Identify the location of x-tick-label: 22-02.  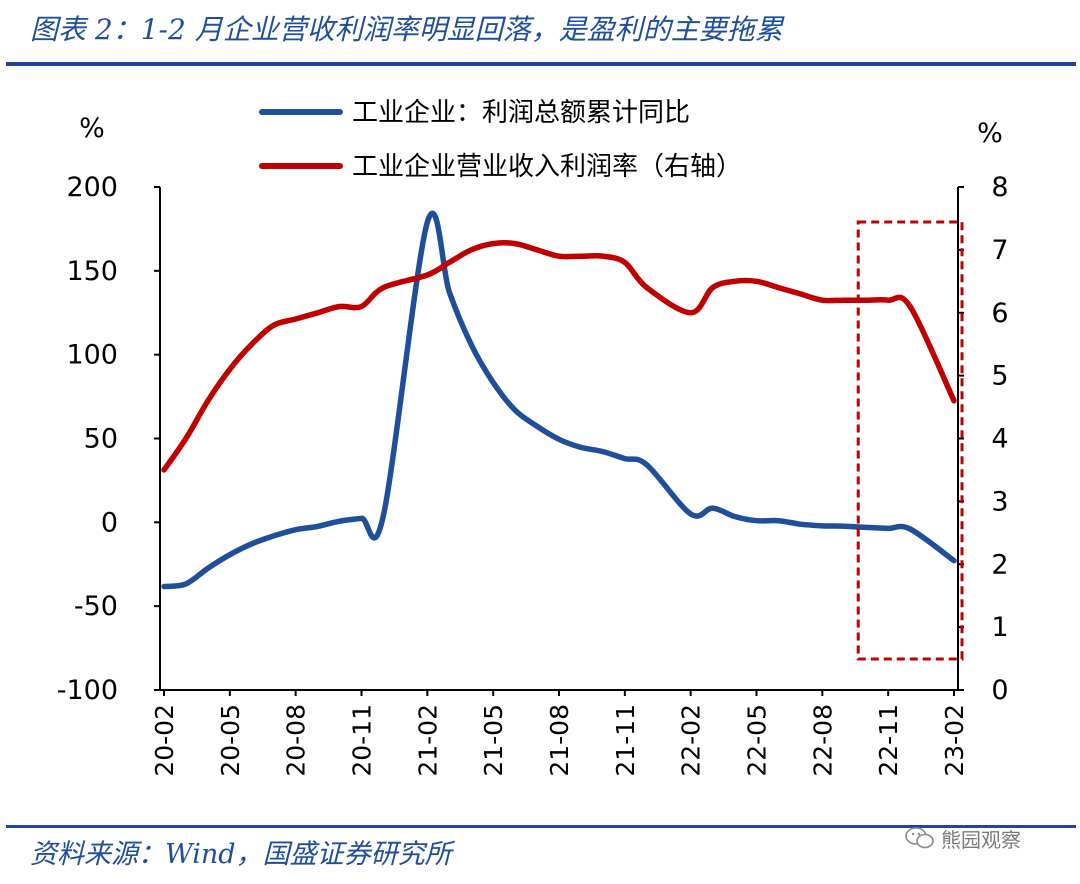
(691, 740).